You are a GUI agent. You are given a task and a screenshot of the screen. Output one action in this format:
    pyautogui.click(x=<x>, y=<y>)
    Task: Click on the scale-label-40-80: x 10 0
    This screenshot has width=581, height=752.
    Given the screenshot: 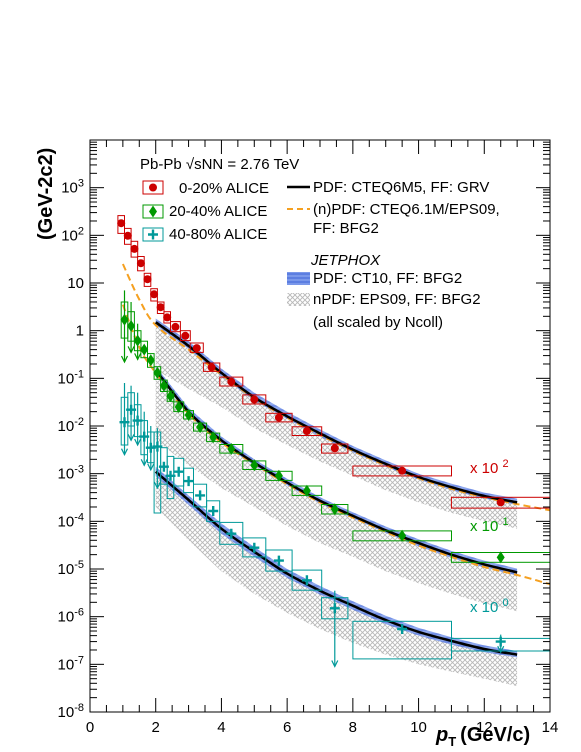 What is the action you would take?
    pyautogui.click(x=489, y=606)
    